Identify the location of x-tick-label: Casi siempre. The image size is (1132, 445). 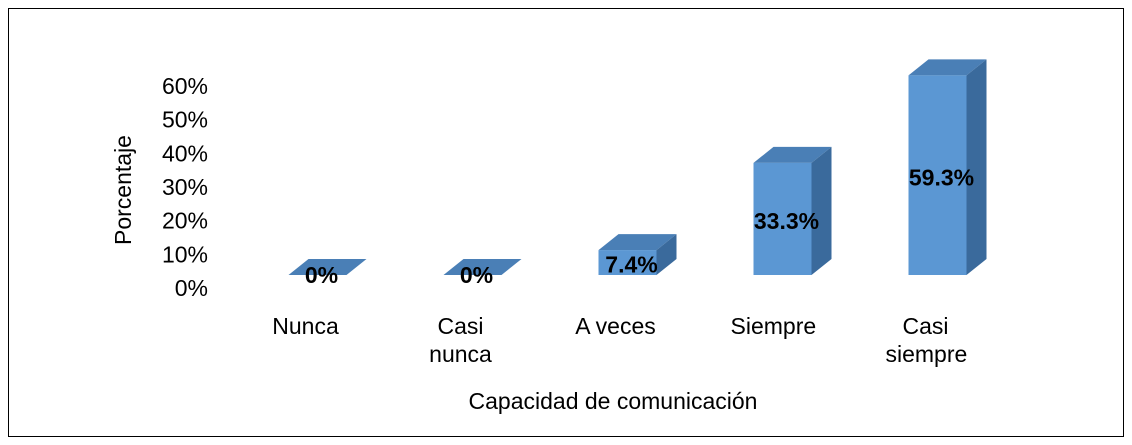
(926, 340).